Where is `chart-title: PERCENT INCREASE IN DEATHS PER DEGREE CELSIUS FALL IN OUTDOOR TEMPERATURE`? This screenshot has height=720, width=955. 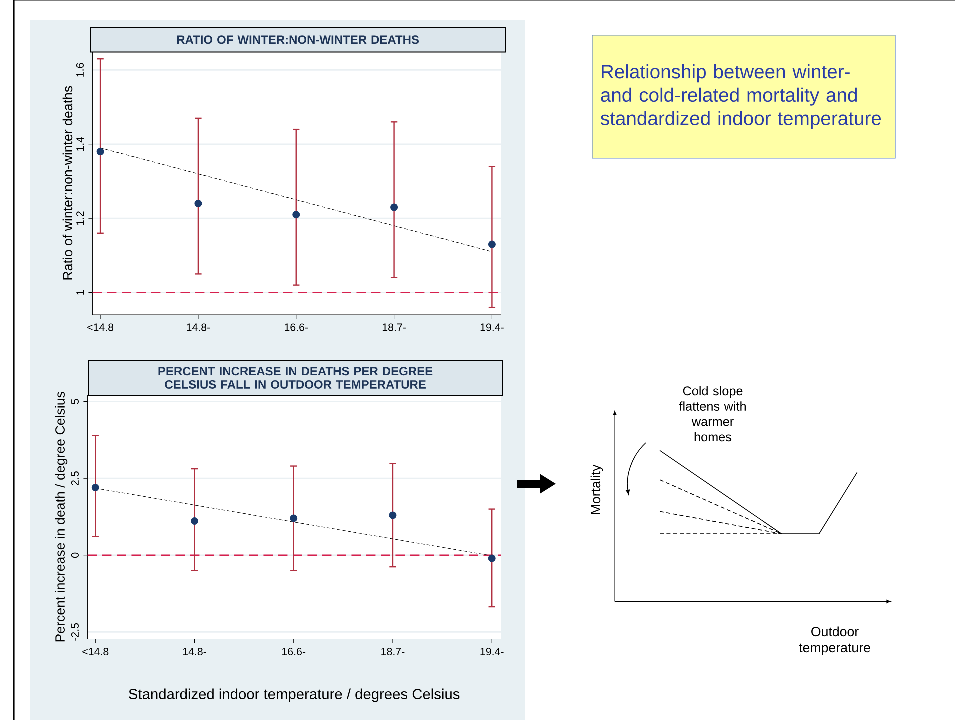 chart-title: PERCENT INCREASE IN DEATHS PER DEGREE CELSIUS FALL IN OUTDOOR TEMPERATURE is located at coordinates (295, 378).